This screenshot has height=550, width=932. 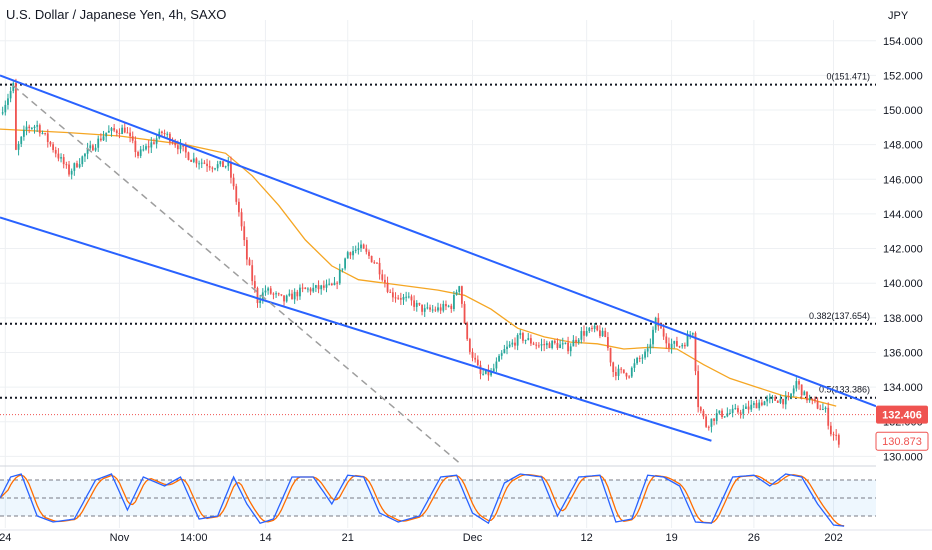 I want to click on price-tick-label: 136.000, so click(x=903, y=353).